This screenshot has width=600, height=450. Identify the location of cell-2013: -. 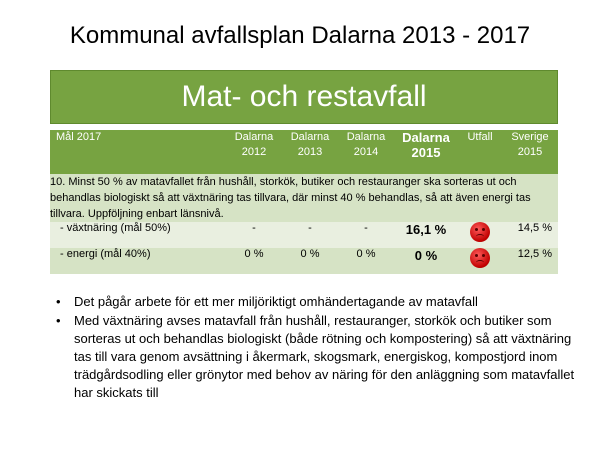
(310, 235).